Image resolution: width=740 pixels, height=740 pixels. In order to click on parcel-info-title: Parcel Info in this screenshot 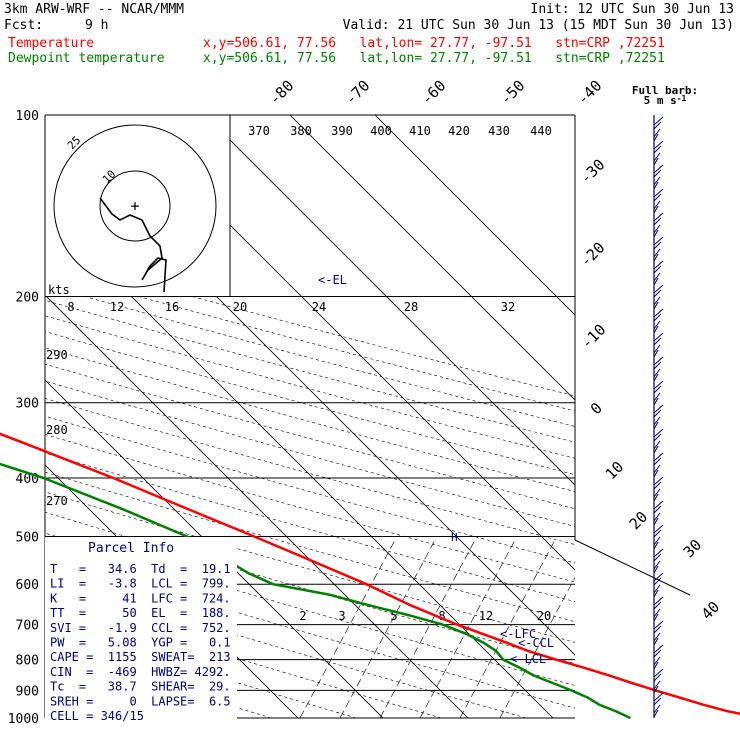, I will do `click(131, 548)`.